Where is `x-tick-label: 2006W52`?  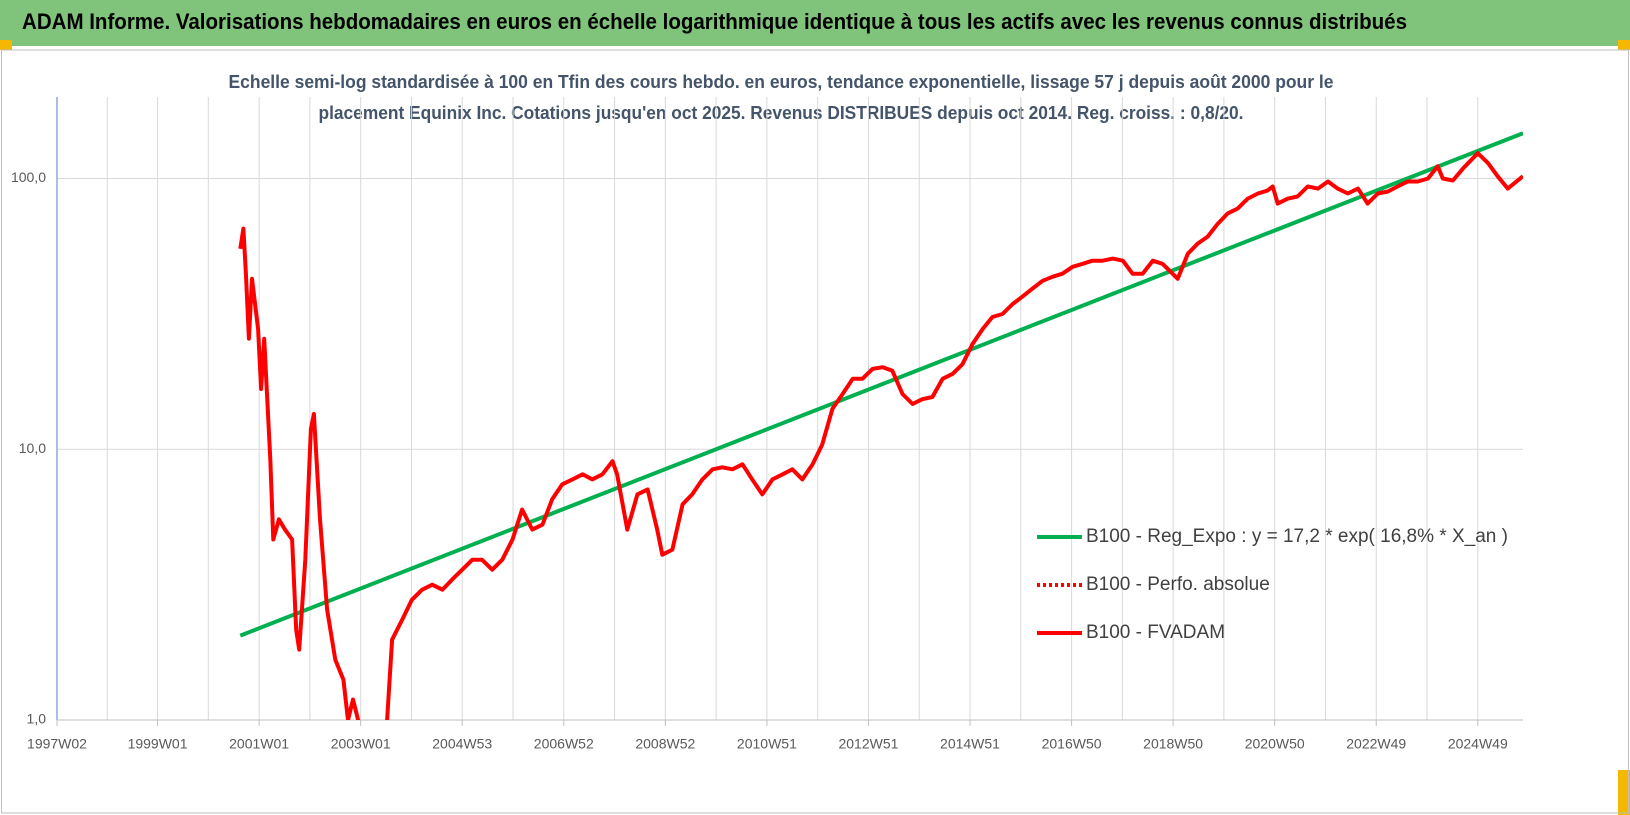 x-tick-label: 2006W52 is located at coordinates (564, 744).